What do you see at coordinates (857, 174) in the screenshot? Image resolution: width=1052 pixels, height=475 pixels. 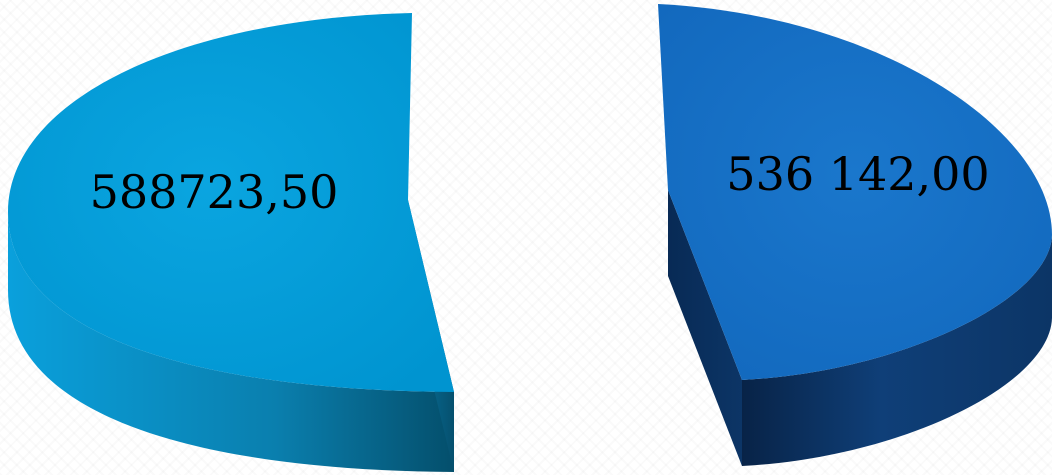 I see `pie-slice-2-label: 536 142,00` at bounding box center [857, 174].